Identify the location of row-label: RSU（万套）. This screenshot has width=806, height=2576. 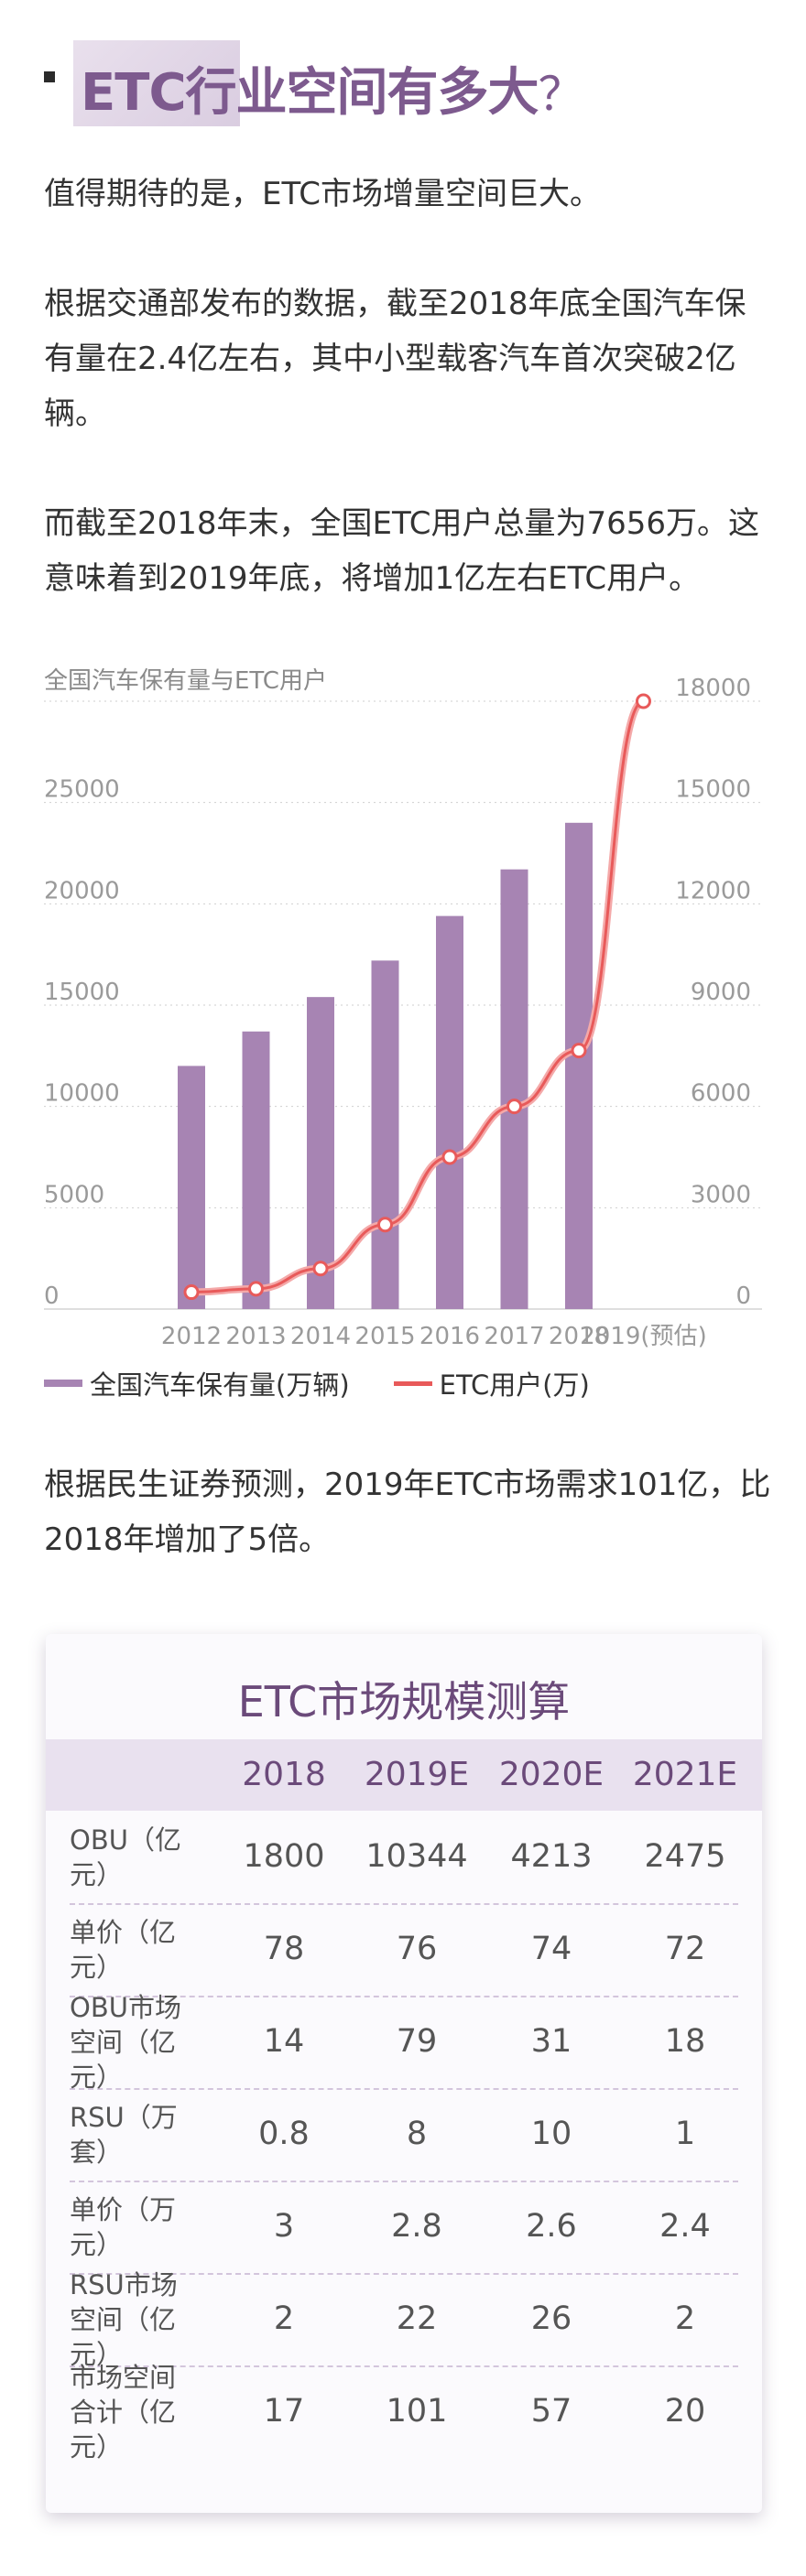
(139, 2135).